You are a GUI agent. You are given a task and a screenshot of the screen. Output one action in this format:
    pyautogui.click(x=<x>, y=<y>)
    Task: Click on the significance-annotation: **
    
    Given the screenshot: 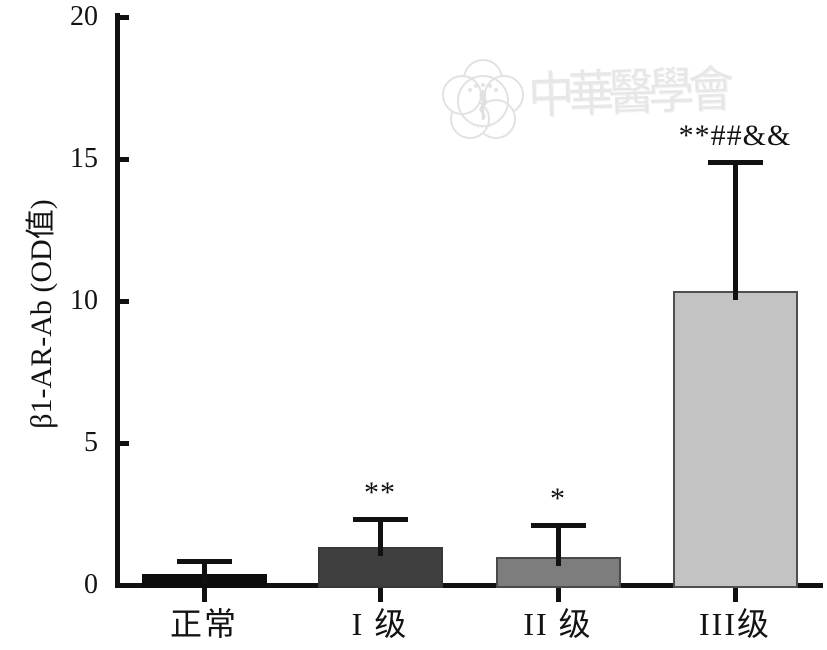 What is the action you would take?
    pyautogui.click(x=380, y=492)
    